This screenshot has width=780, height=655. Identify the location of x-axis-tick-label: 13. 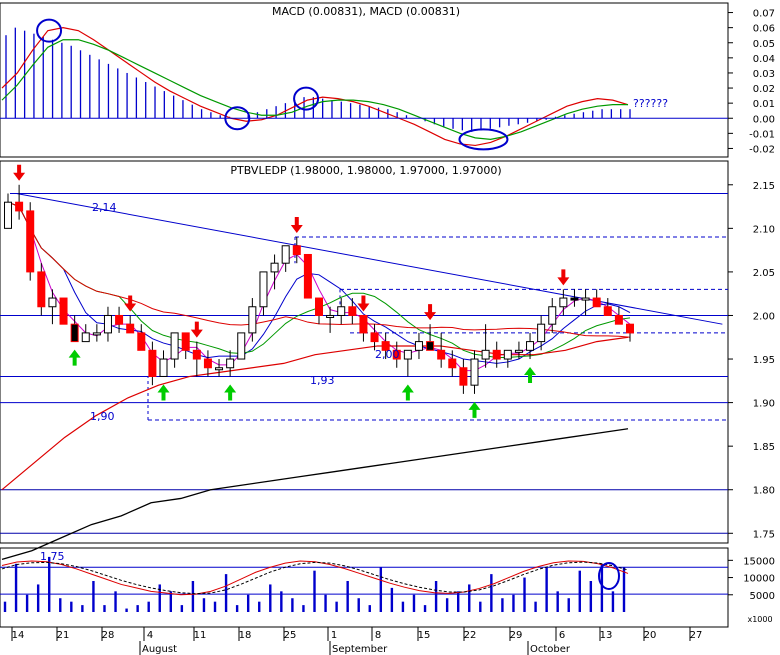
(606, 635).